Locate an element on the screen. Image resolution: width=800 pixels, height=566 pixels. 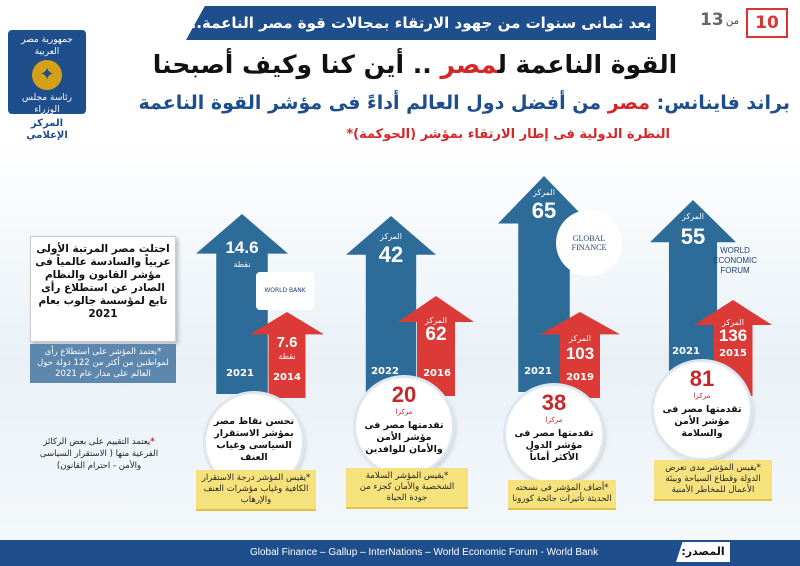
blue-arrow-value: 42 is located at coordinates (391, 254).